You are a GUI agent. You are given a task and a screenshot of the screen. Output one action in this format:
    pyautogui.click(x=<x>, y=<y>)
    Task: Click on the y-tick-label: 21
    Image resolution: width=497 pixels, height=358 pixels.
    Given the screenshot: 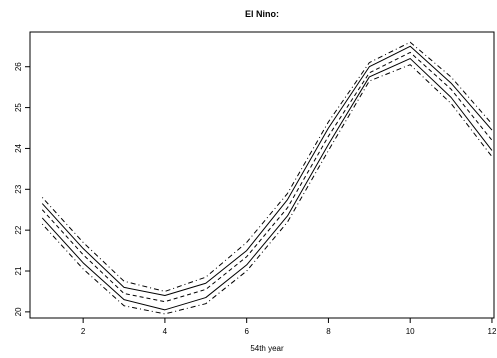 What is the action you would take?
    pyautogui.click(x=18, y=270)
    